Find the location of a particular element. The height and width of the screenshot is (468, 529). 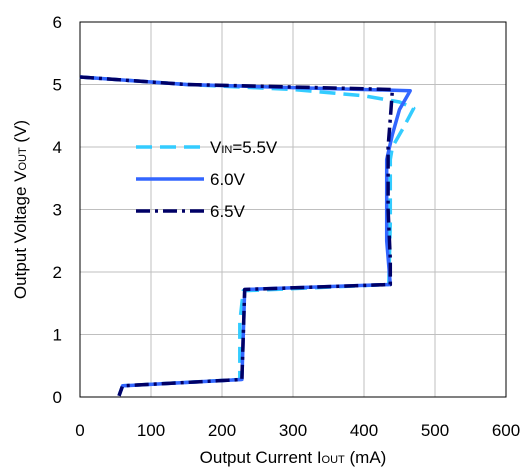

x-tick-label: 100 is located at coordinates (151, 430).